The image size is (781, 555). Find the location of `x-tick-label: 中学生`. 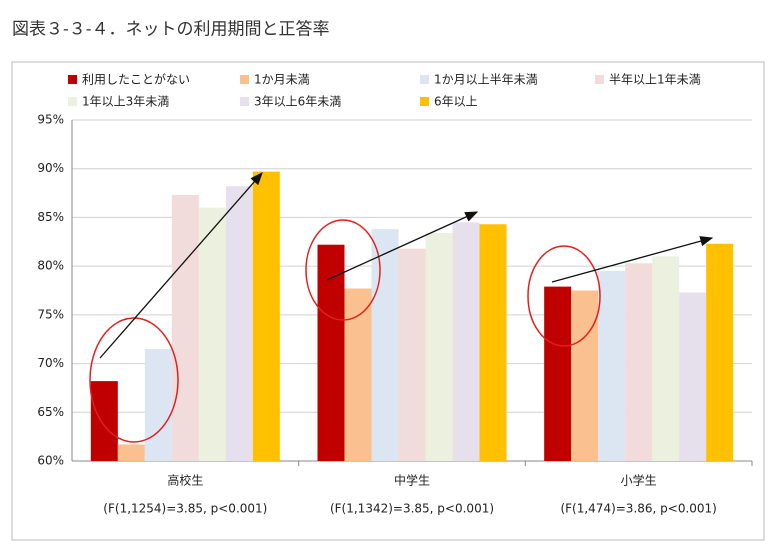

x-tick-label: 中学生 is located at coordinates (412, 480).